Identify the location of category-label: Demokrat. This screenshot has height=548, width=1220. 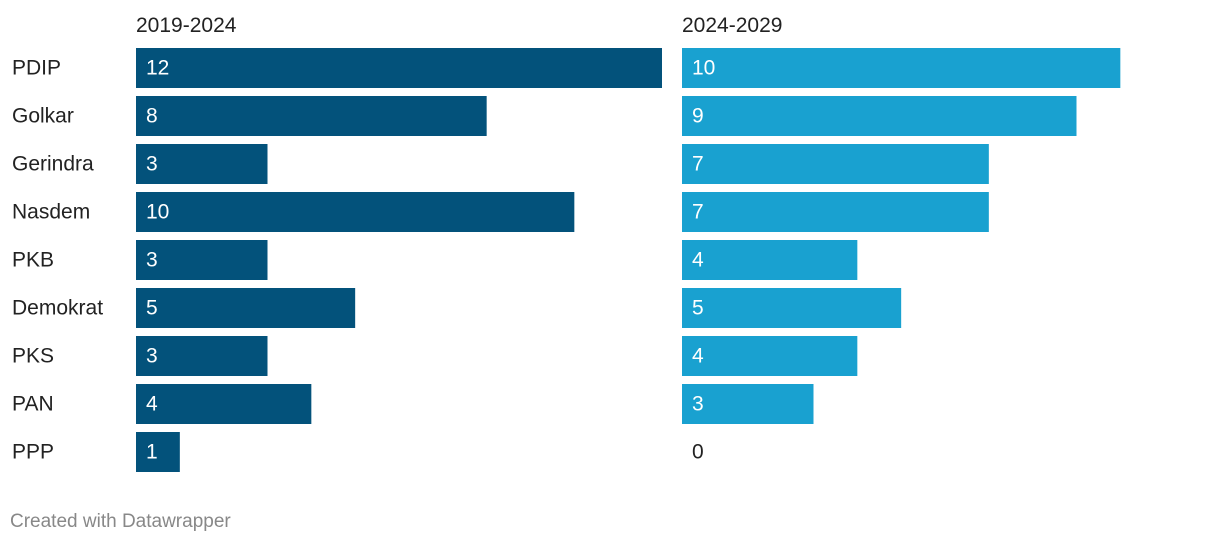
(57, 308).